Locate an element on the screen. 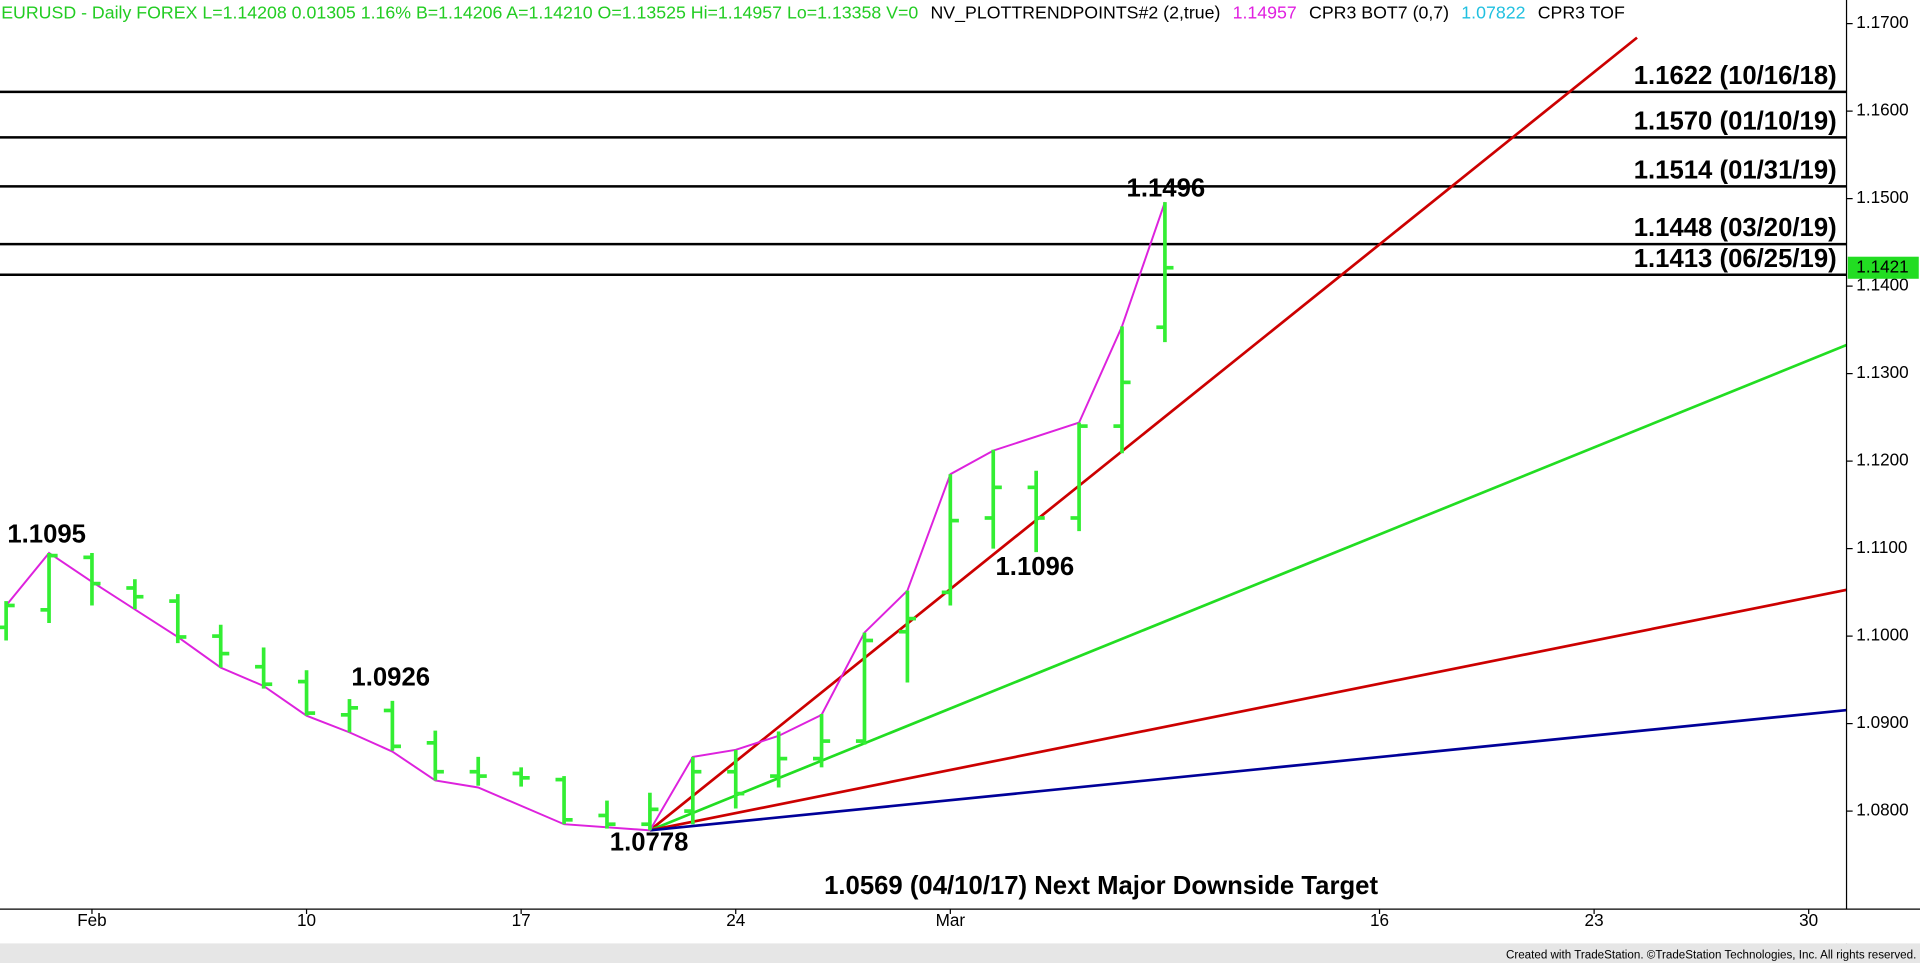 This screenshot has width=1920, height=963. header-part: CPR3 BOT7 (0,7) is located at coordinates (1379, 12).